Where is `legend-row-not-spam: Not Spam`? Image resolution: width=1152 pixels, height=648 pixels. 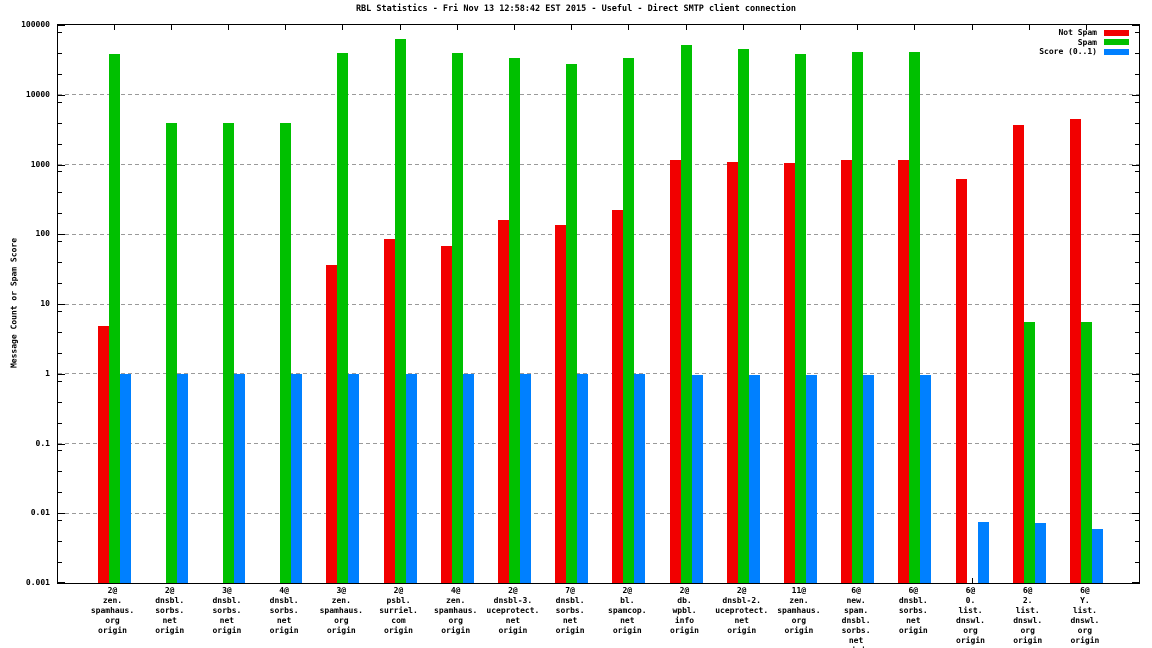
legend-row-not-spam: Not Spam is located at coordinates (1084, 33).